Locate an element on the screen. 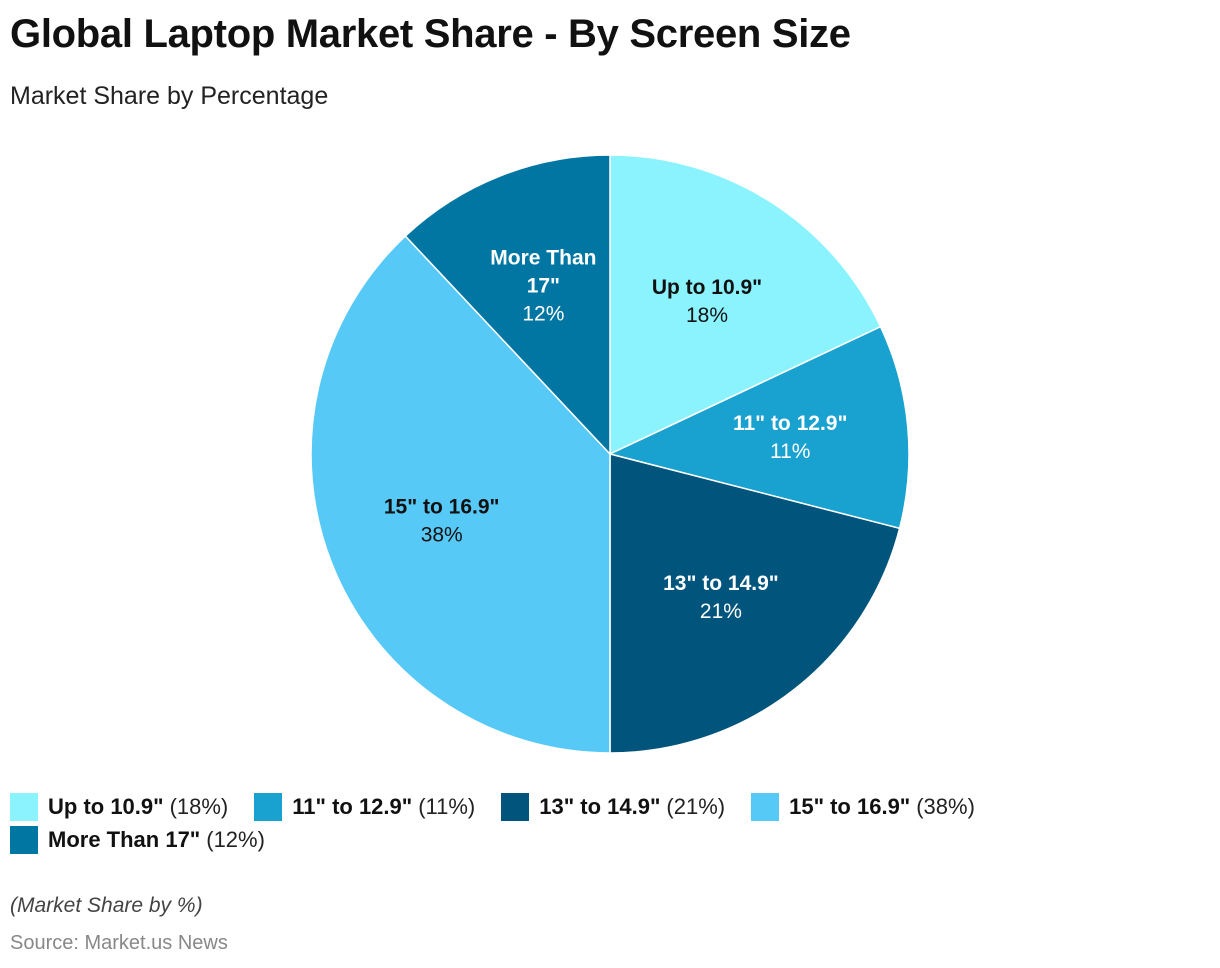  slice-name-text: 17" is located at coordinates (543, 286).